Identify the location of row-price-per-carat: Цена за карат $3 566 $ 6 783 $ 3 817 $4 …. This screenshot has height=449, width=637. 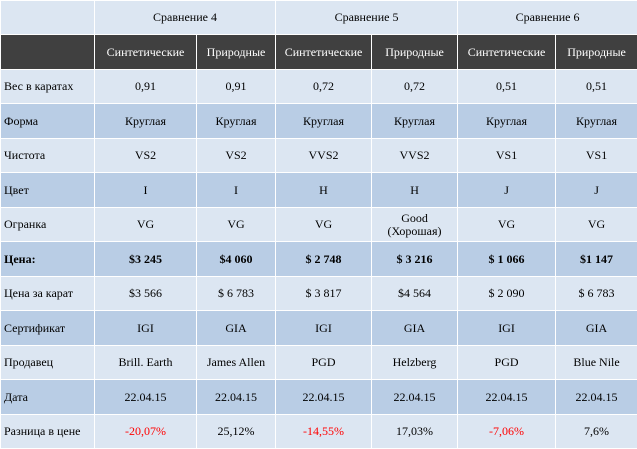
(319, 294).